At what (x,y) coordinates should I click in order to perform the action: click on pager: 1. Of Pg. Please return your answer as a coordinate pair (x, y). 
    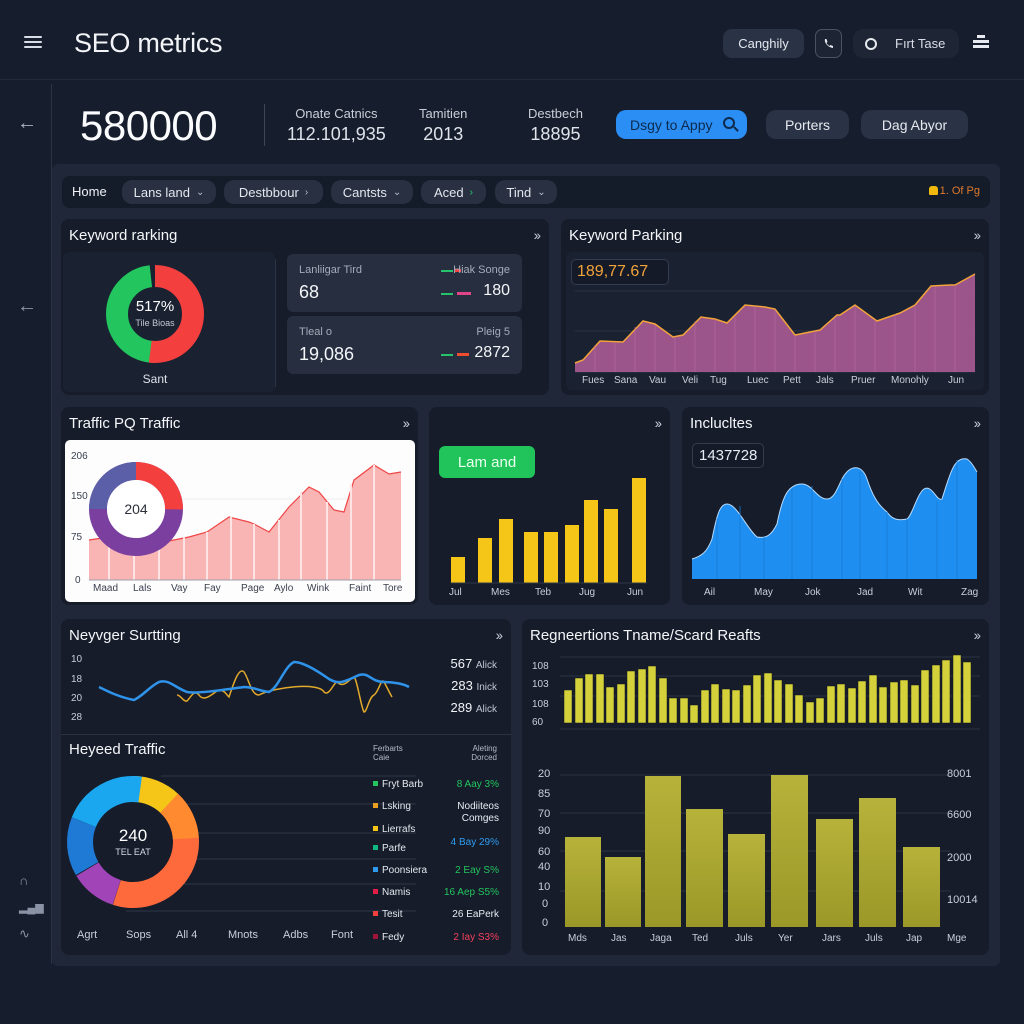
    Looking at the image, I should click on (954, 191).